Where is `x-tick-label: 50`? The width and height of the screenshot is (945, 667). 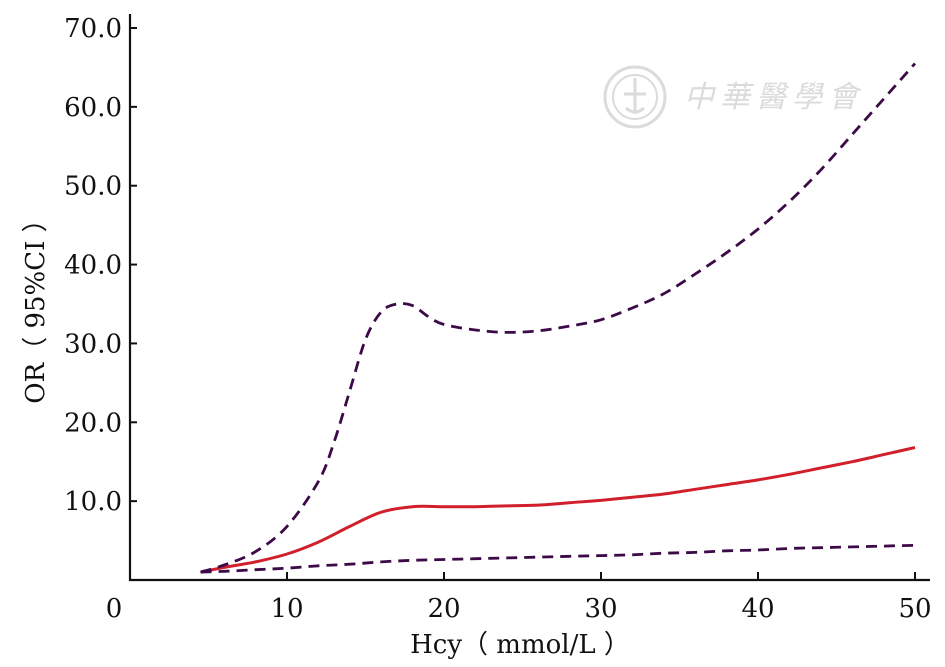 x-tick-label: 50 is located at coordinates (914, 609).